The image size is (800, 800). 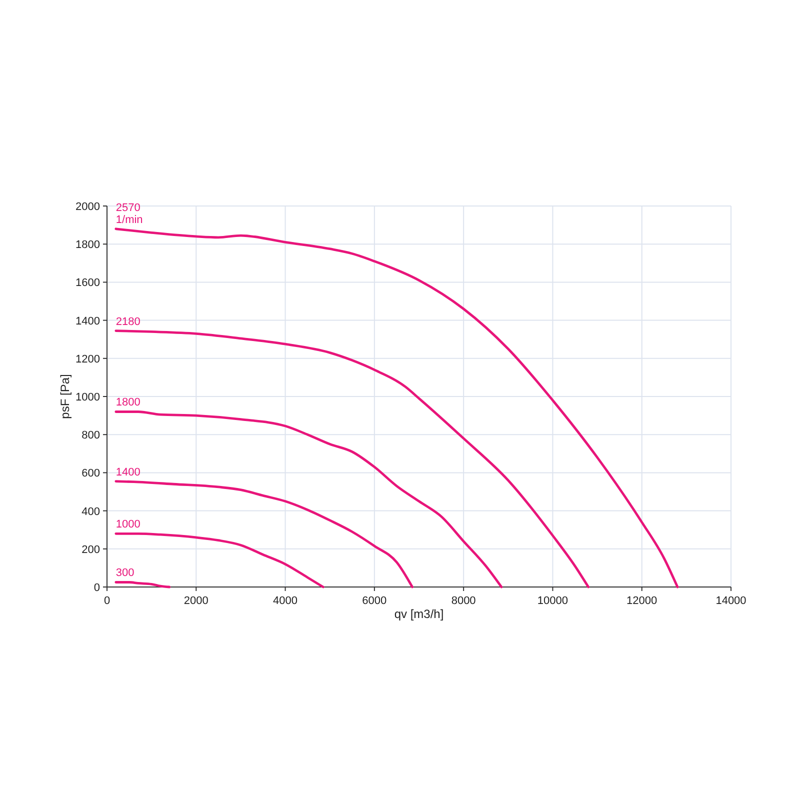 What do you see at coordinates (88, 398) in the screenshot?
I see `y-tick-label: 1000` at bounding box center [88, 398].